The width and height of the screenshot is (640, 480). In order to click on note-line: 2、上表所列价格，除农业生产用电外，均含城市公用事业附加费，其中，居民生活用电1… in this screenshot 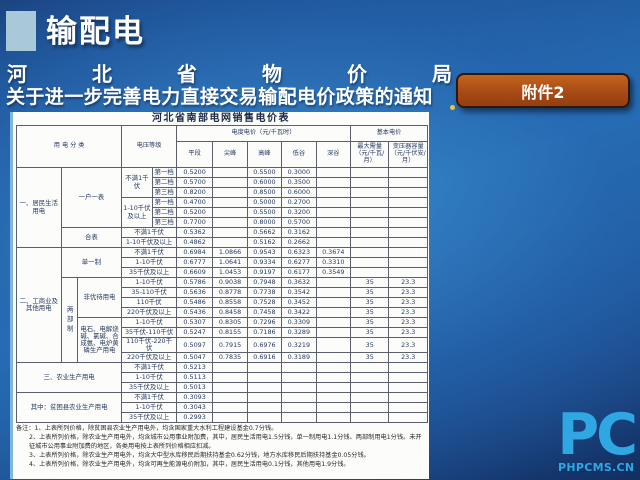, I will do `click(225, 442)`.